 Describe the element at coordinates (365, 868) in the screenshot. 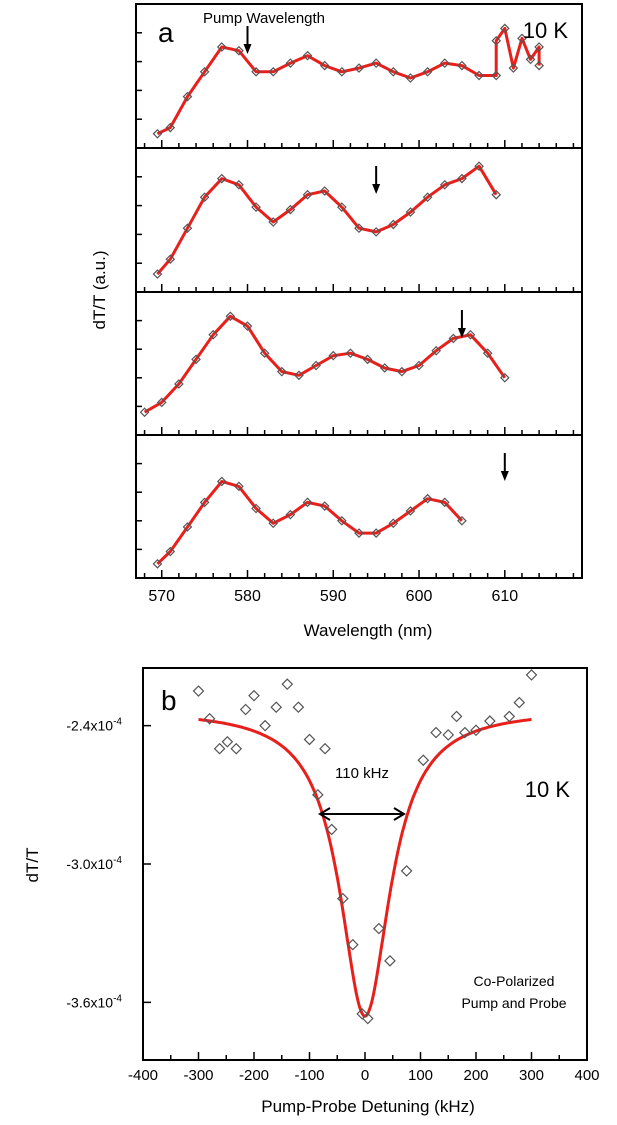

I see `panel-b-fit-curve` at that location.